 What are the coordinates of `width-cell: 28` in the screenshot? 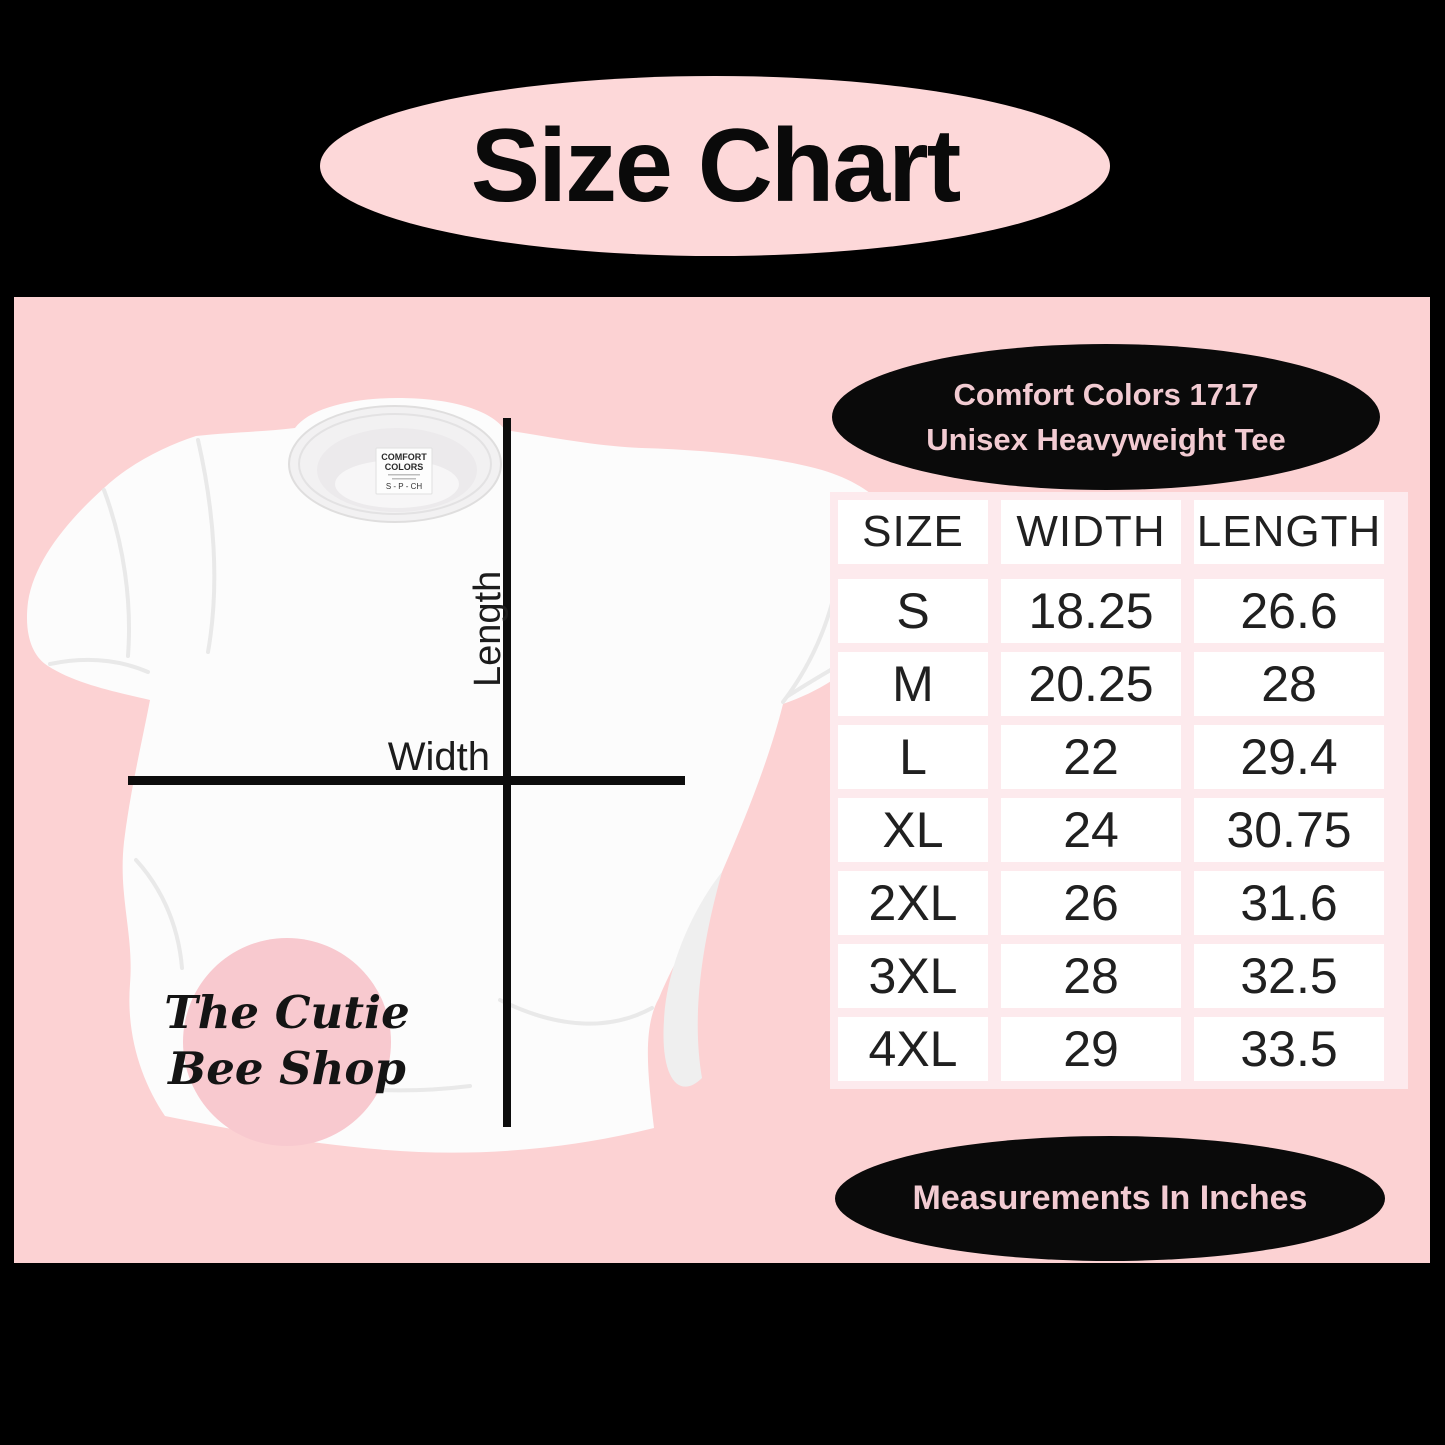 It's located at (1091, 976).